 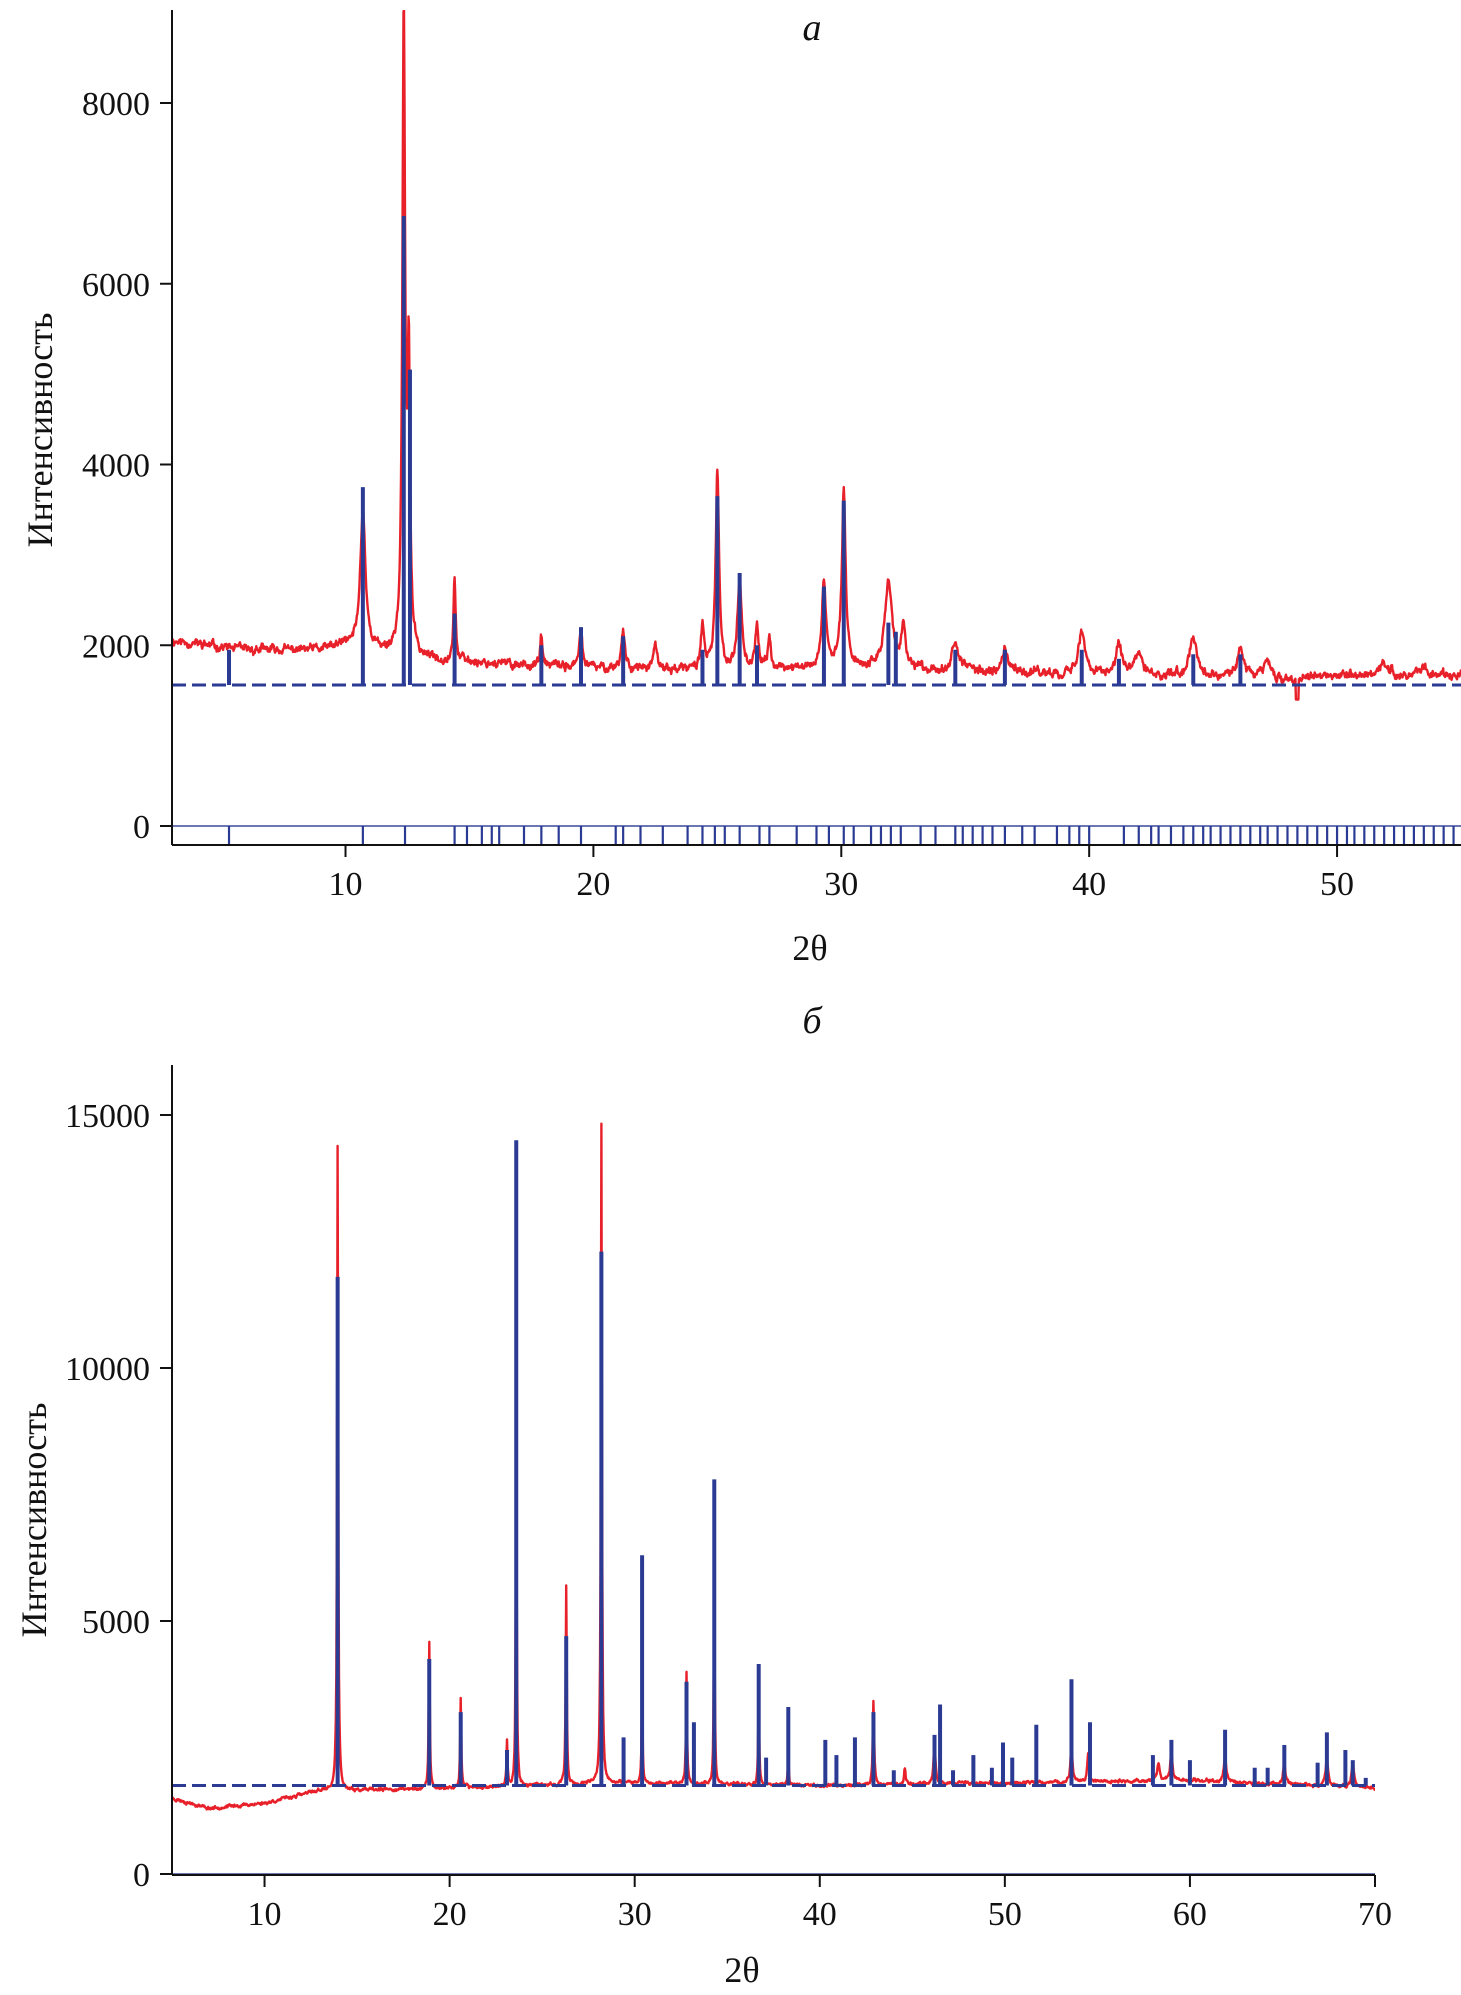 What do you see at coordinates (116, 466) in the screenshot?
I see `y-tick-label: 4000` at bounding box center [116, 466].